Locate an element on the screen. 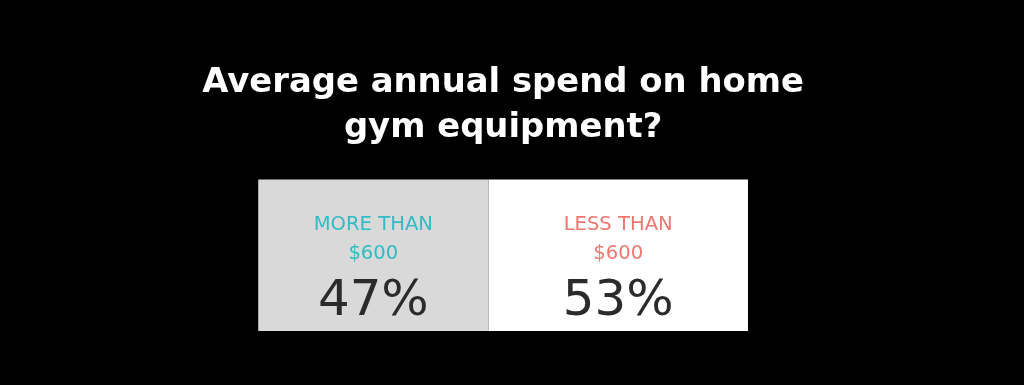 Image resolution: width=1024 pixels, height=385 pixels. data-label: 47% is located at coordinates (373, 297).